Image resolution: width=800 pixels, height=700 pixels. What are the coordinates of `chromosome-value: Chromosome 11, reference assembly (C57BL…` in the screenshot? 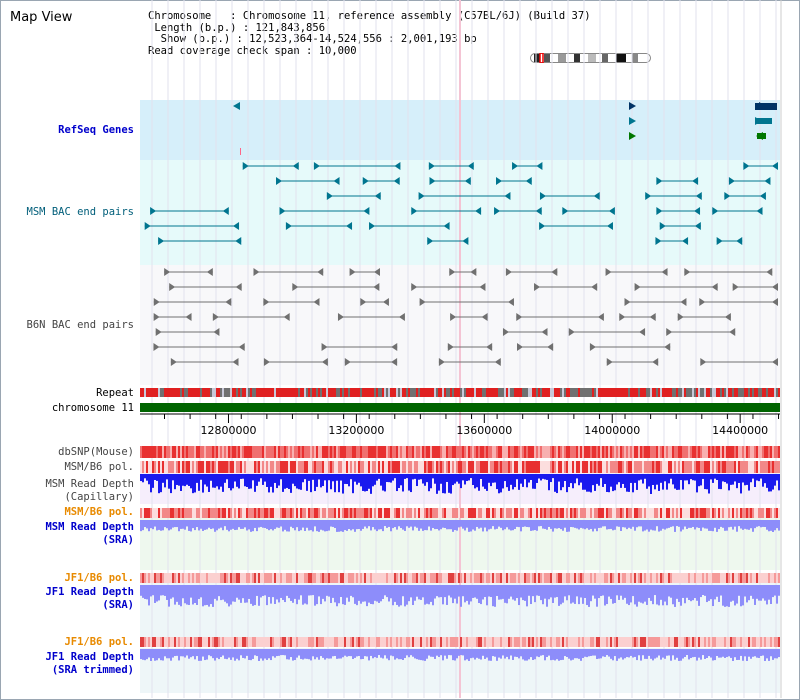 It's located at (416, 16).